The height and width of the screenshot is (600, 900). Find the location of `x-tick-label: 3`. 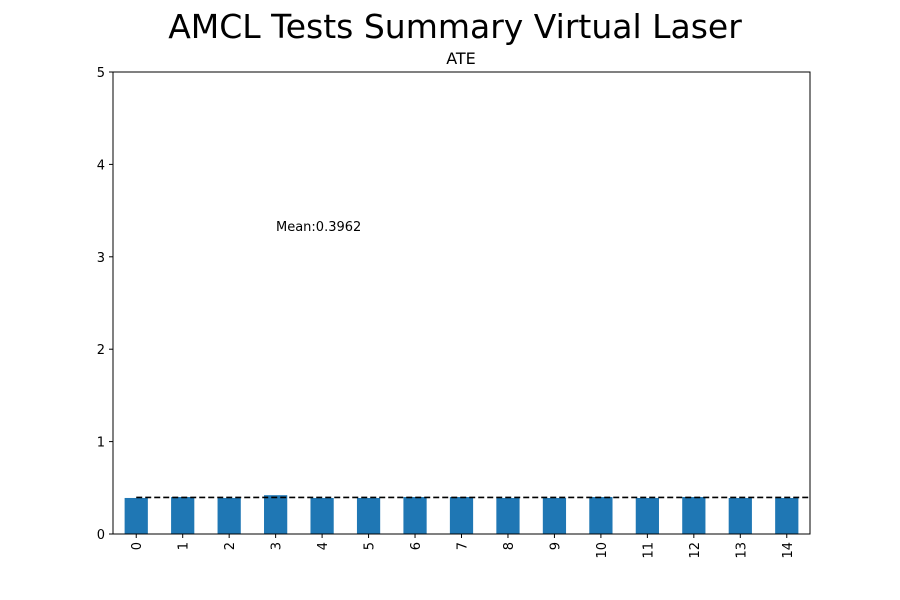

x-tick-label: 3 is located at coordinates (277, 546).